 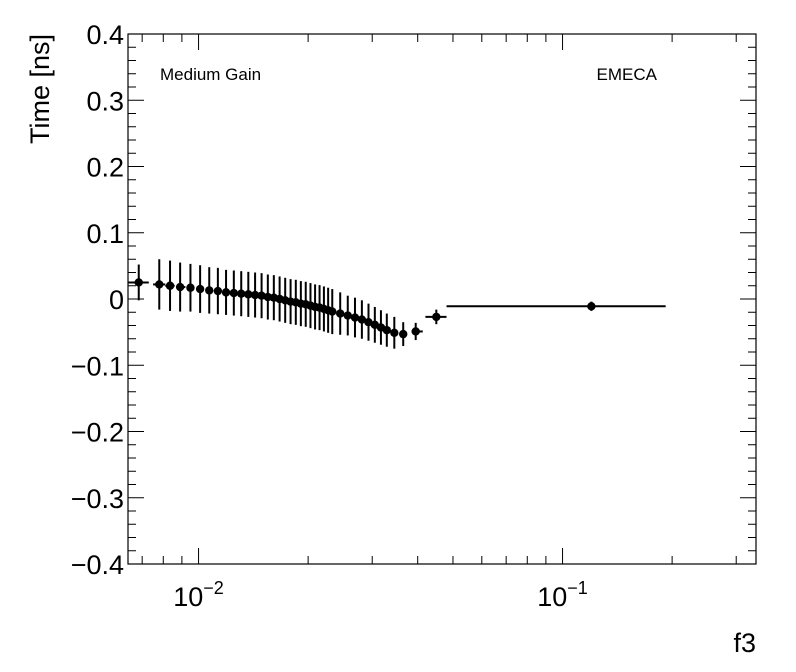 I want to click on y-tick-label: −0.4, so click(x=97, y=565).